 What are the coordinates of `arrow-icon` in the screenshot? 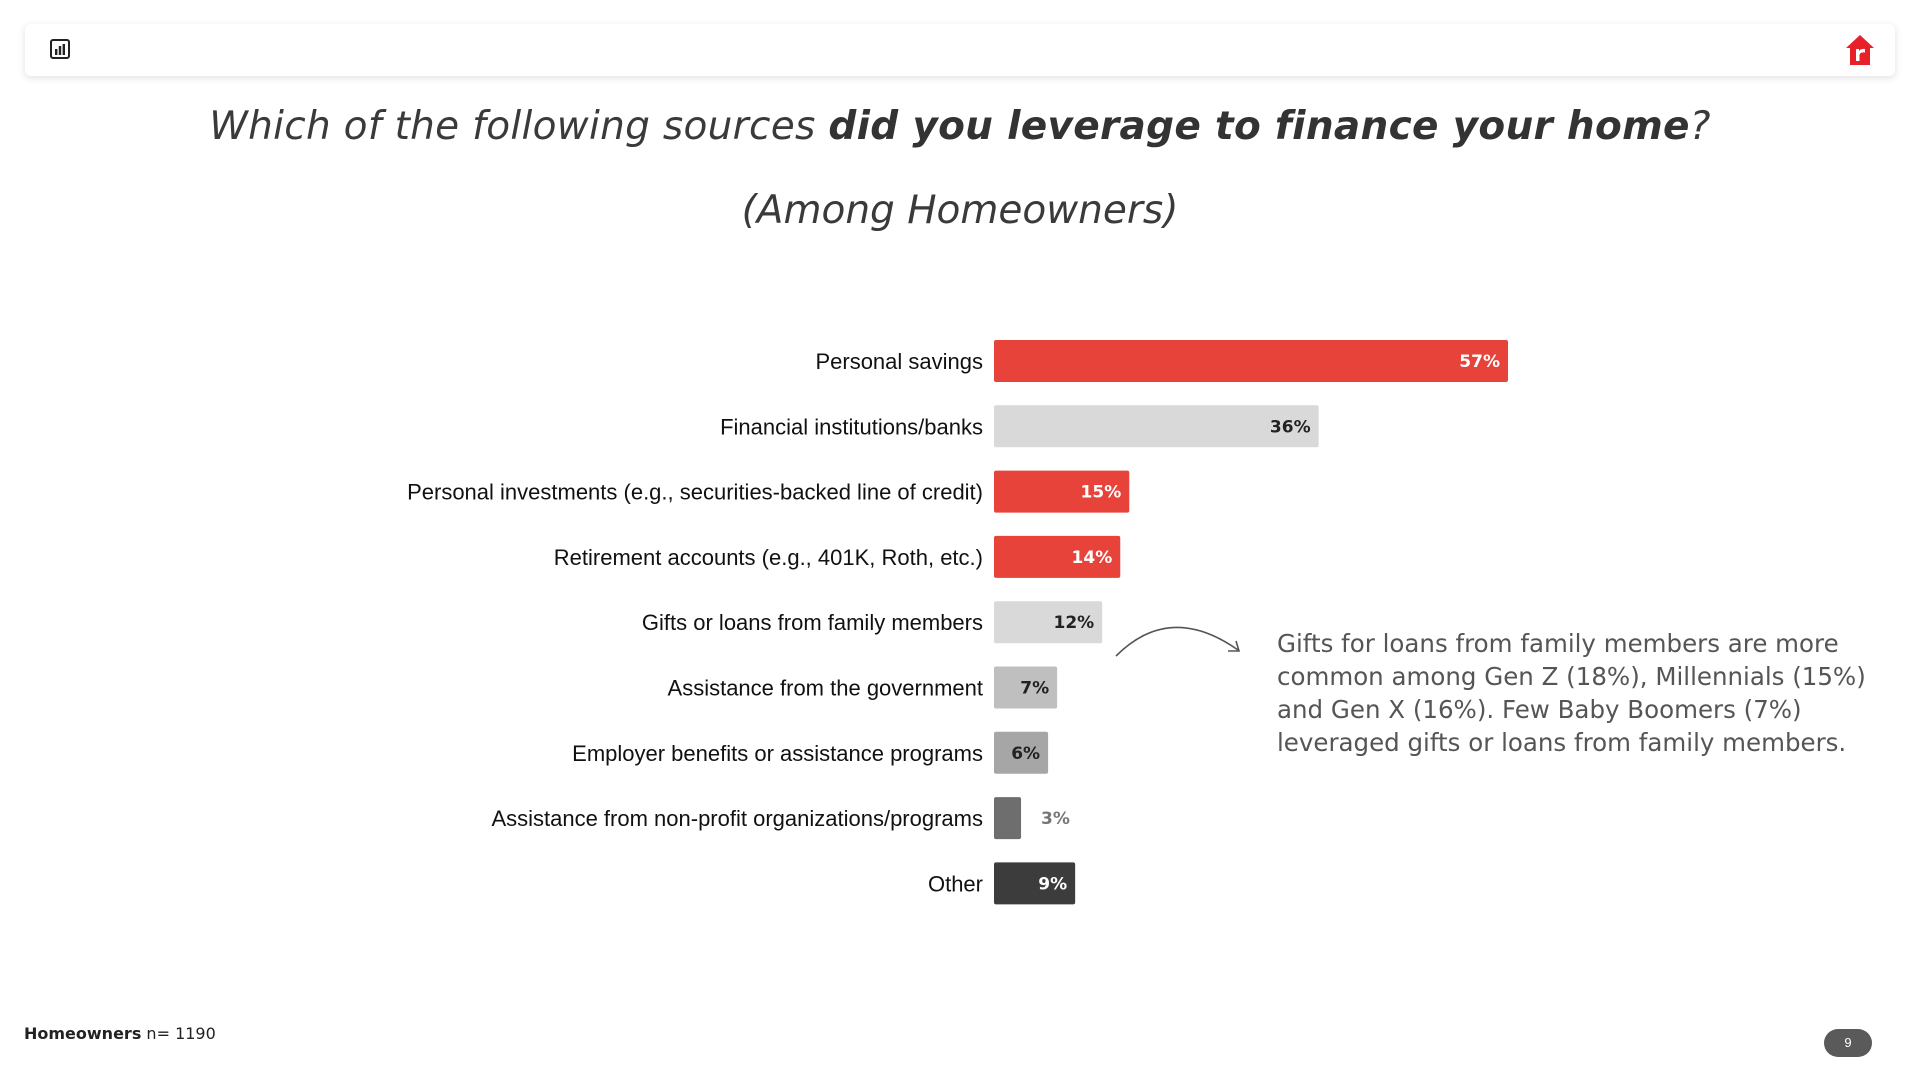 It's located at (1178, 641).